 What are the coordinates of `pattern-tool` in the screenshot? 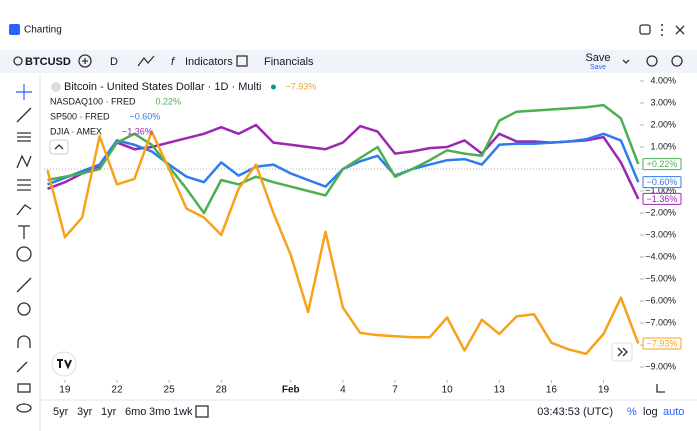 It's located at (24, 161).